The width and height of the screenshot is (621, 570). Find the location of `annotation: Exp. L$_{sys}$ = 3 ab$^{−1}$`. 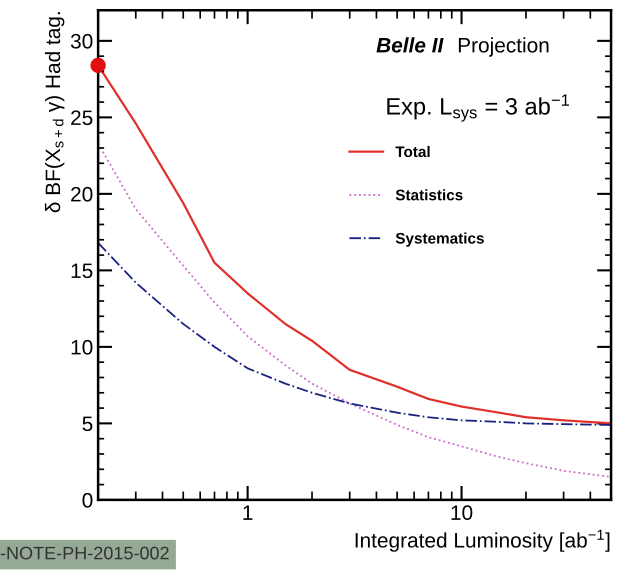

annotation: Exp. L$_{sys}$ = 3 ab$^{−1}$ is located at coordinates (478, 108).